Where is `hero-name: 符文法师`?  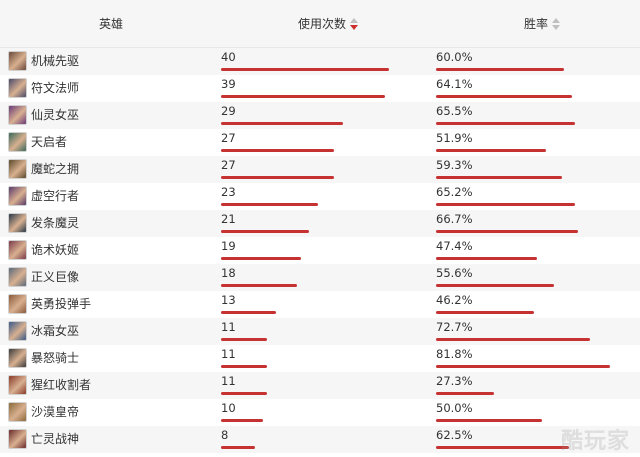 hero-name: 符文法师 is located at coordinates (55, 88).